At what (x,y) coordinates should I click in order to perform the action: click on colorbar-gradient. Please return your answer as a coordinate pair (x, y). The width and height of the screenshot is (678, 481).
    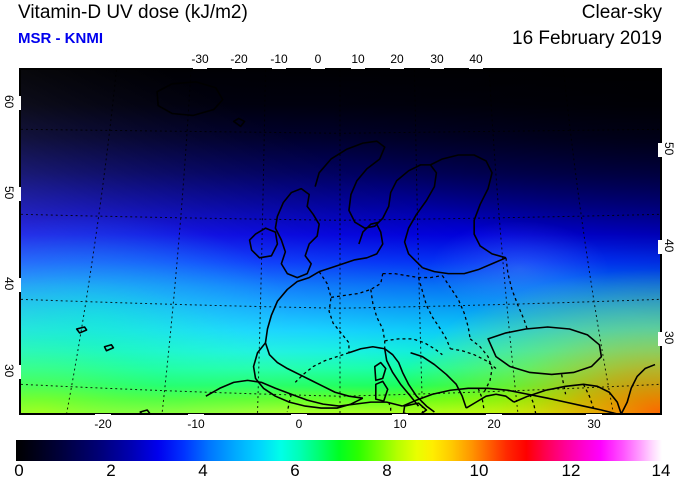
    Looking at the image, I should click on (339, 450).